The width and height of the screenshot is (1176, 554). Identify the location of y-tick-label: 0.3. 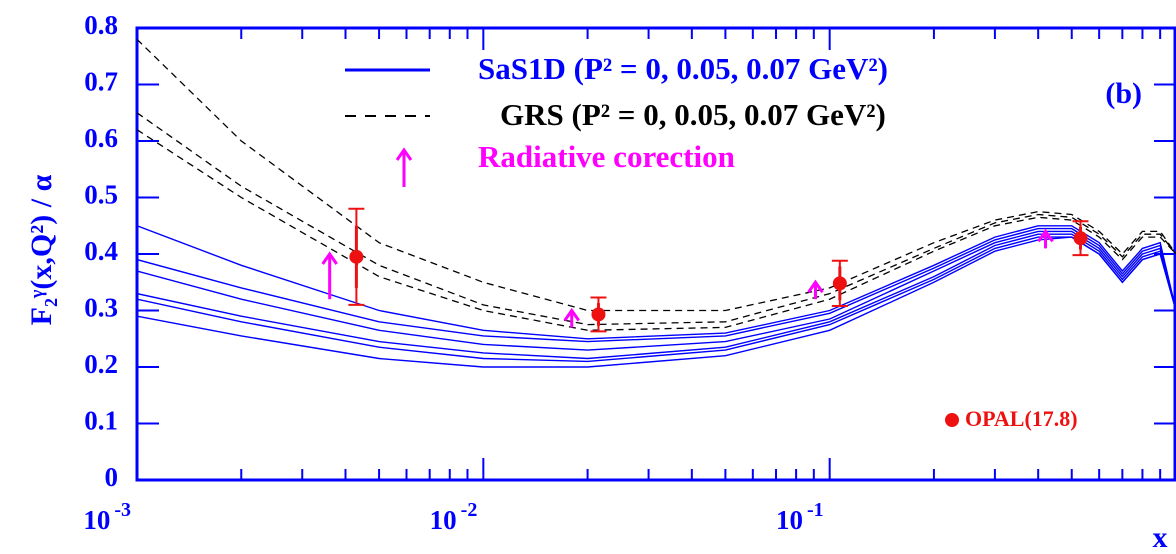
(101, 308).